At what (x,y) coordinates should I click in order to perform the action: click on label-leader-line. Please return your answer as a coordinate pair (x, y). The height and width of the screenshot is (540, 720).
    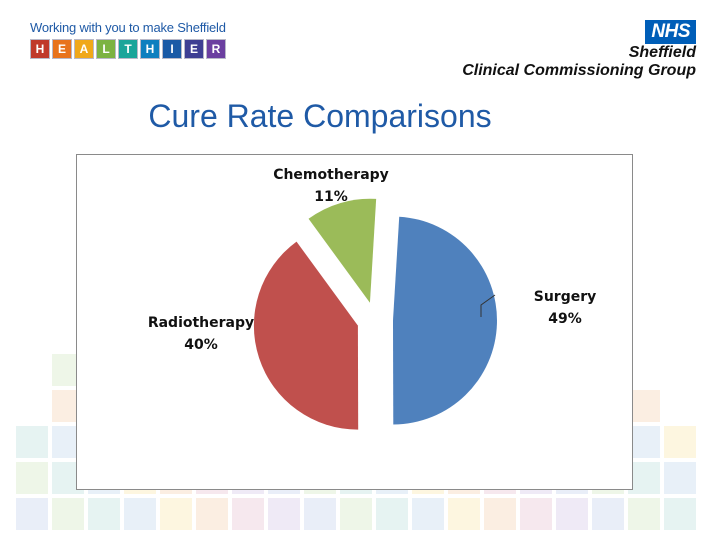
    Looking at the image, I should click on (488, 305).